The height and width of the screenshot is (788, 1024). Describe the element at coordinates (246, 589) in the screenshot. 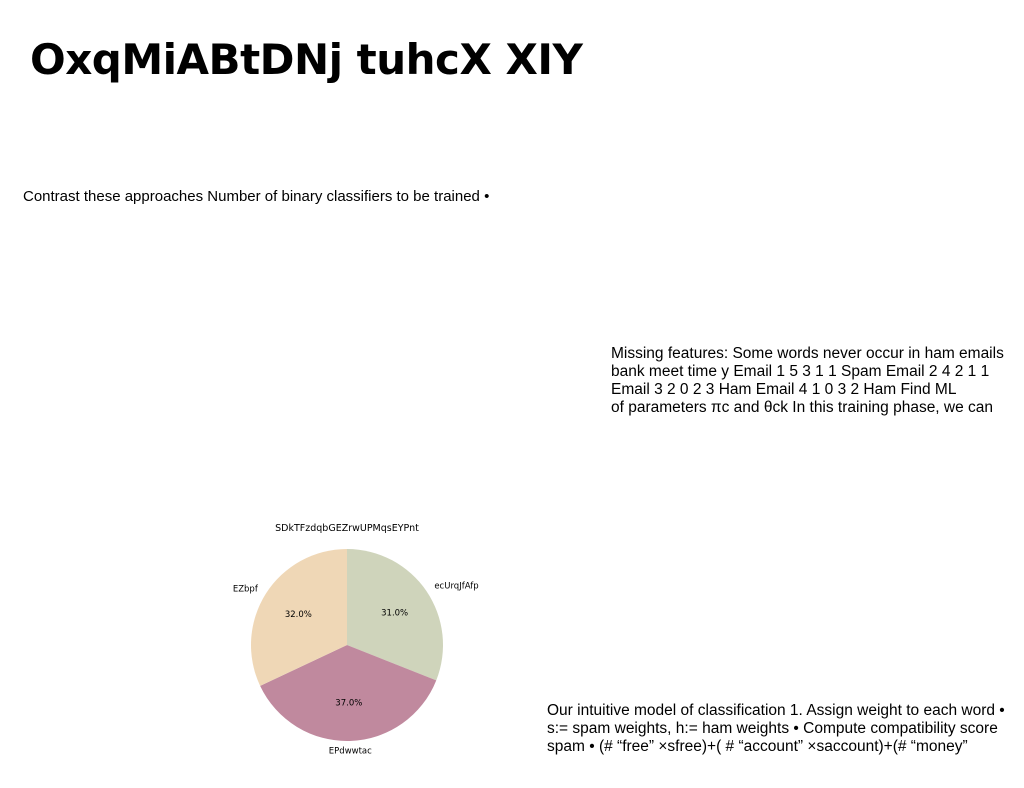

I see `pie-slice-category-label: EZbpf` at that location.